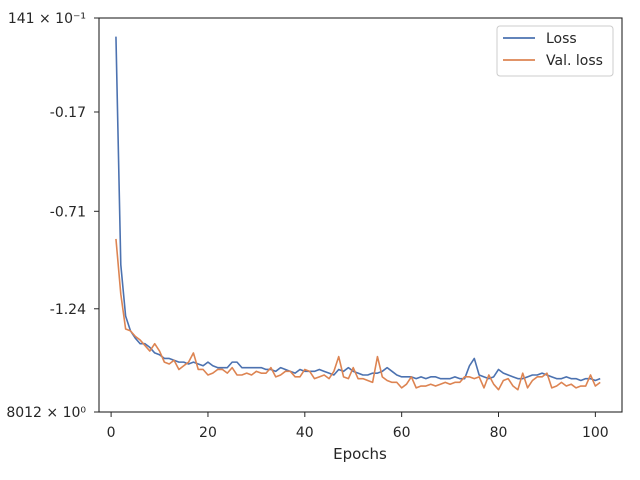  Describe the element at coordinates (574, 61) in the screenshot. I see `legend-label-val-loss: Val. loss` at that location.